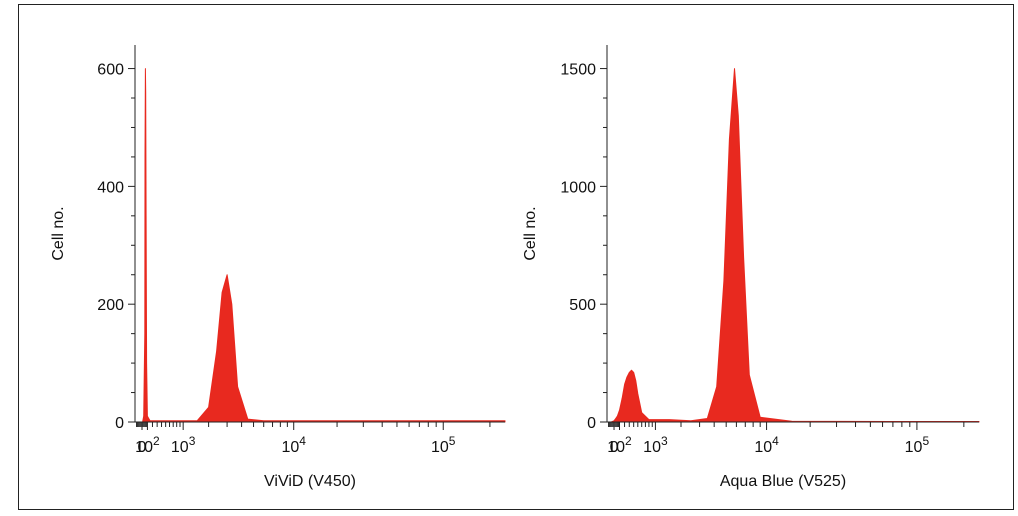  I want to click on y-tick-label: 1000, so click(578, 187).